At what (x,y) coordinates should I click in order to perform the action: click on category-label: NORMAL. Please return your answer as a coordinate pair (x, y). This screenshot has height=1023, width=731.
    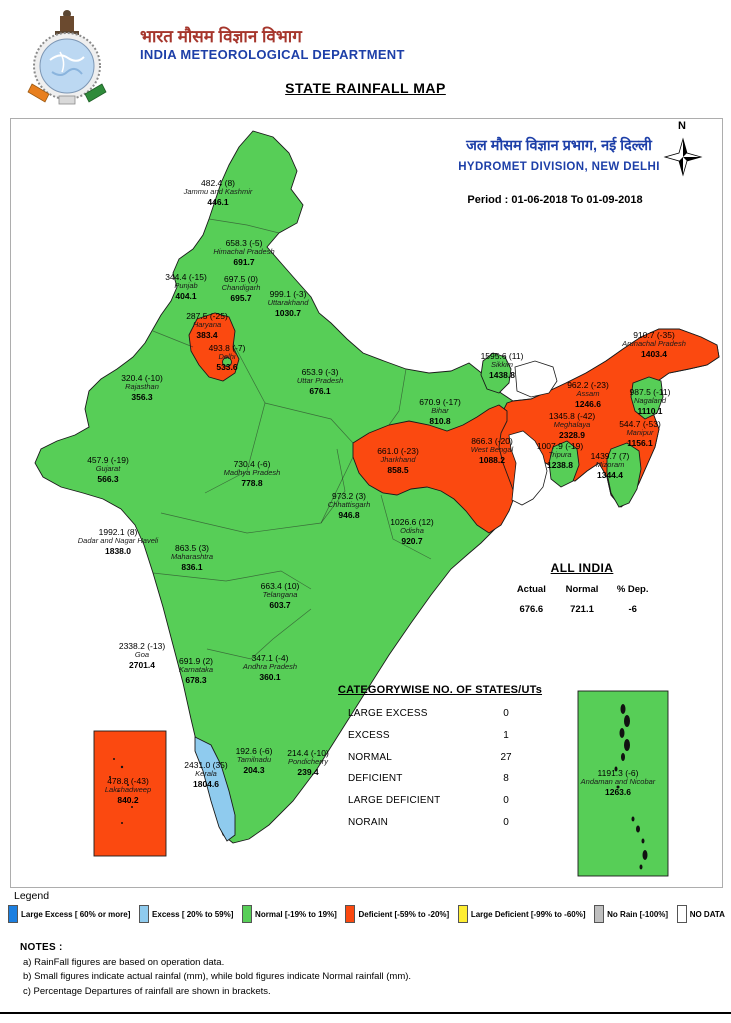
    Looking at the image, I should click on (370, 757).